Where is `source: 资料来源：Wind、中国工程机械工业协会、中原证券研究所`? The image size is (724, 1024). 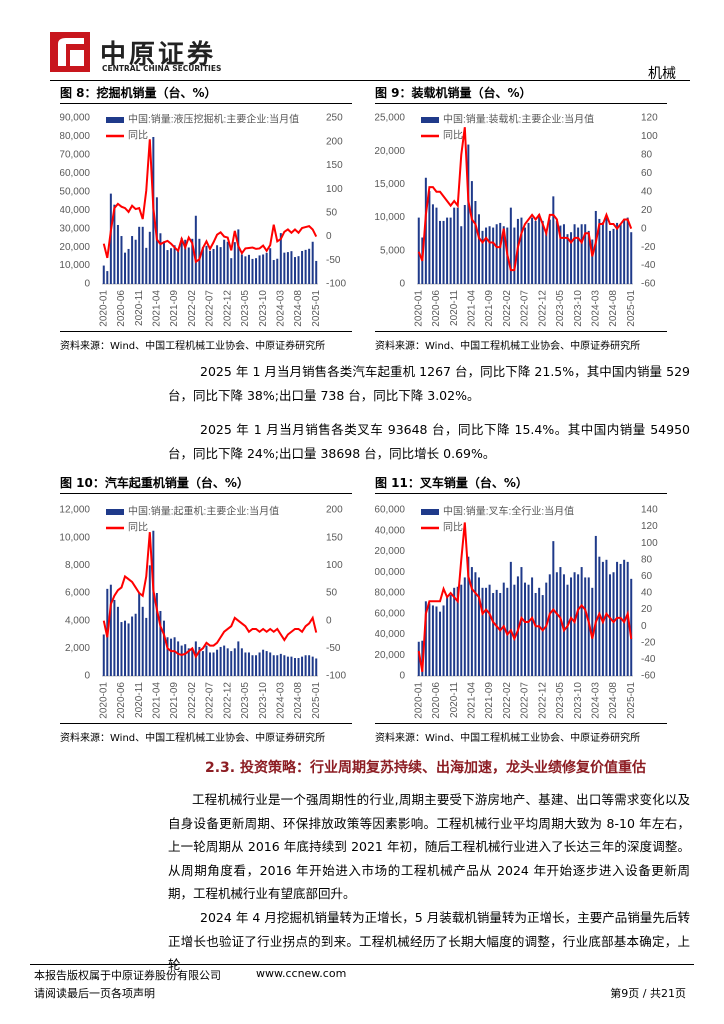 source: 资料来源：Wind、中国工程机械工业协会、中原证券研究所 is located at coordinates (206, 733).